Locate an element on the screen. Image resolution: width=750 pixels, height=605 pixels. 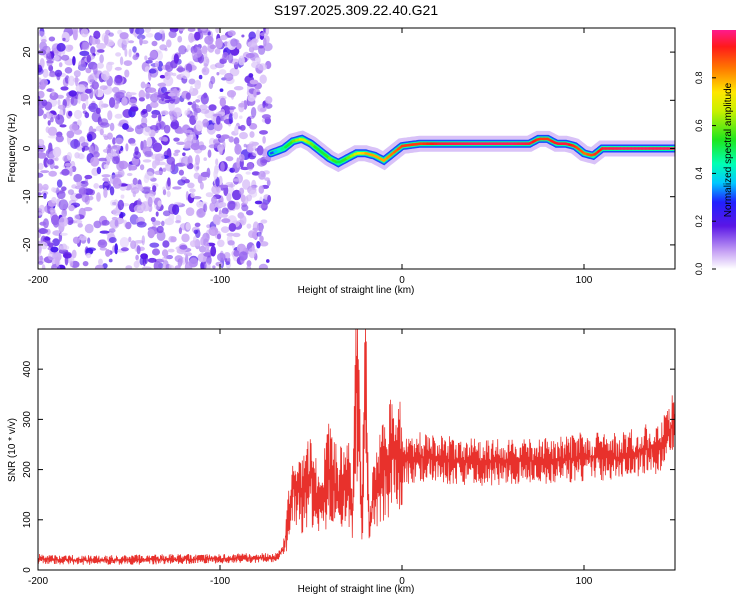
x-tick-label: -200 is located at coordinates (38, 280).